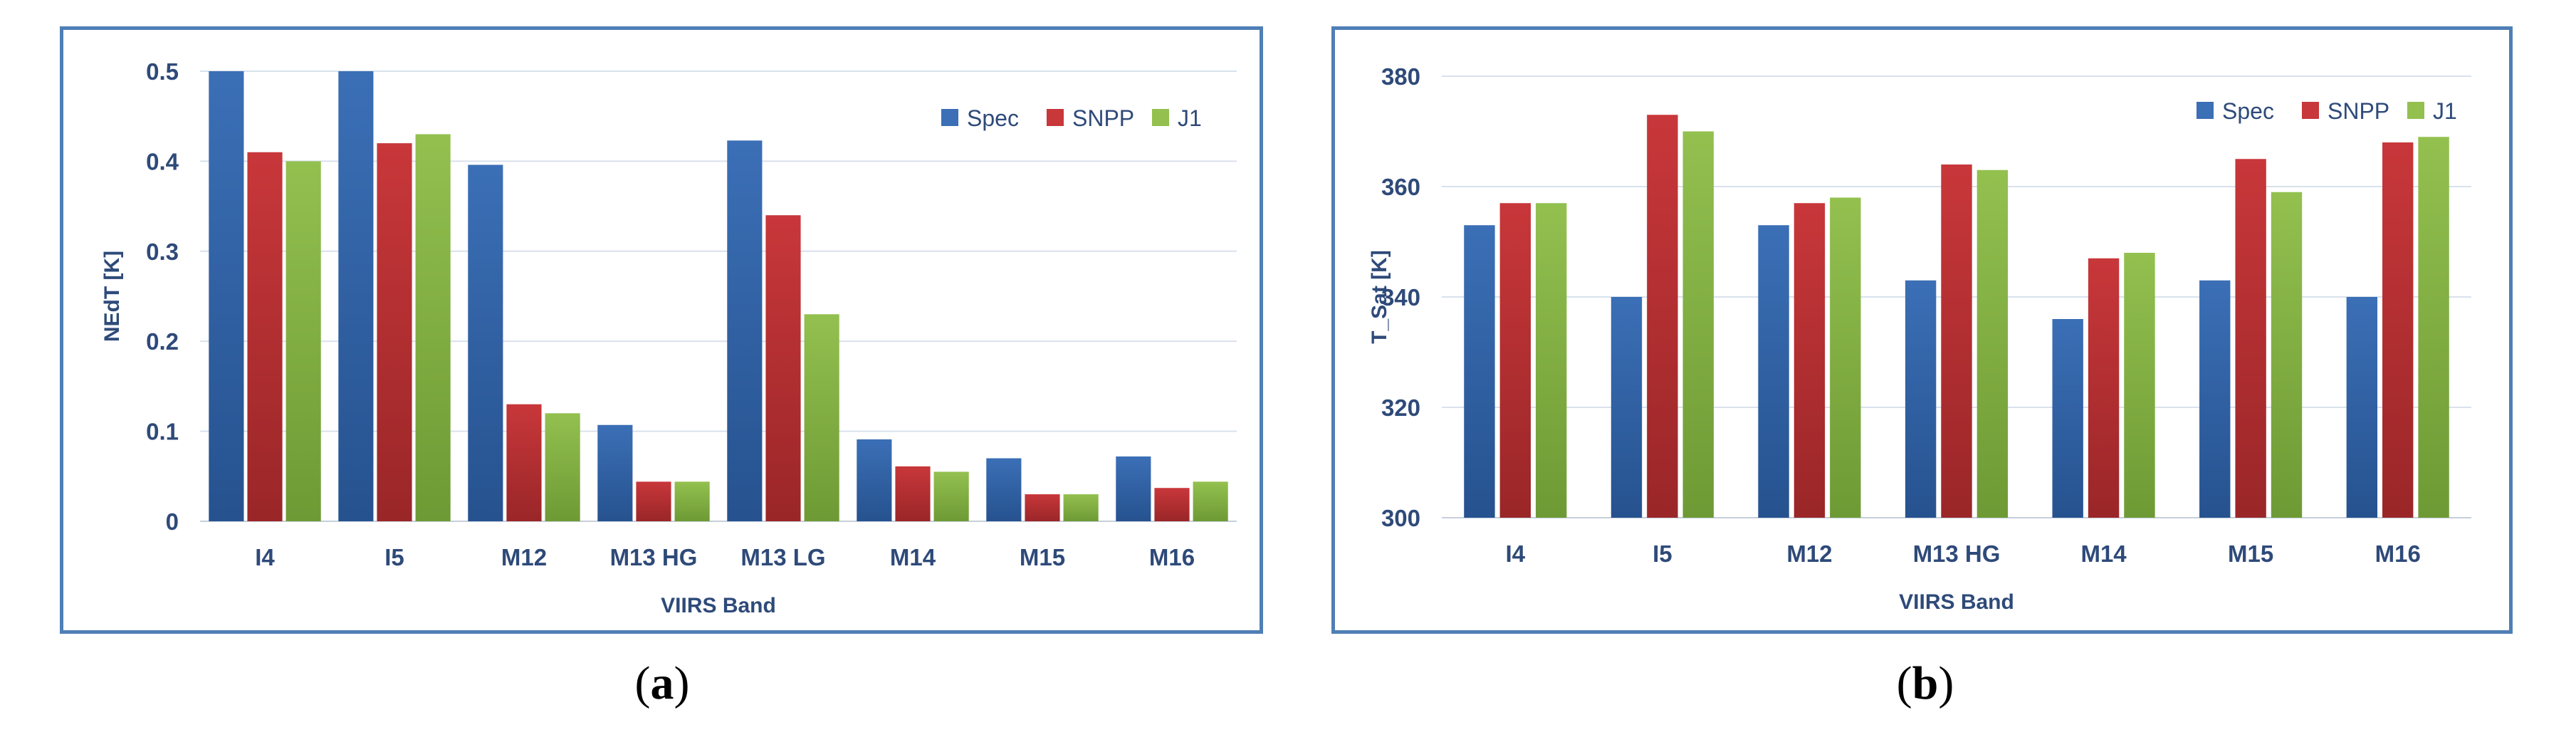 This screenshot has height=752, width=2576. I want to click on caption-a: (a), so click(662, 683).